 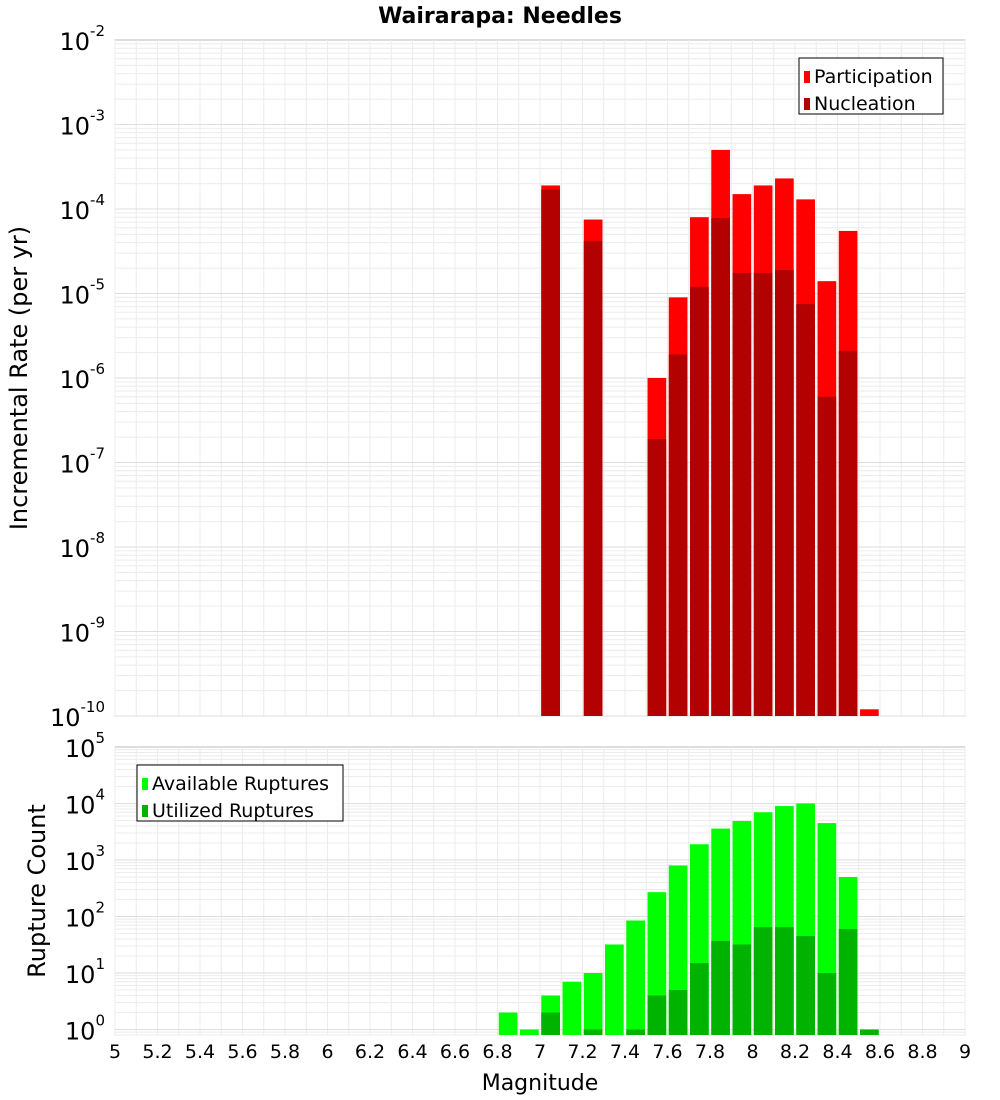 What do you see at coordinates (200, 1052) in the screenshot?
I see `x-tick-label: 5.4` at bounding box center [200, 1052].